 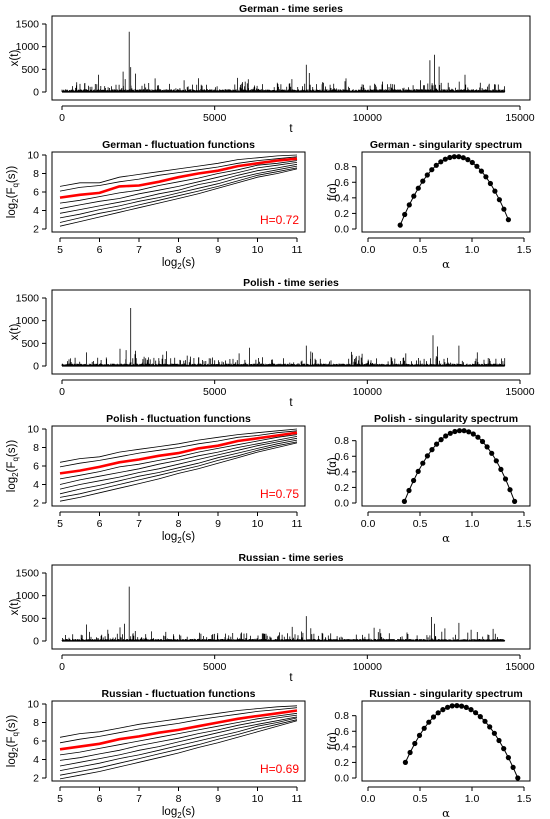 What do you see at coordinates (341, 763) in the screenshot?
I see `spectrum-y-tick-label: 0.2` at bounding box center [341, 763].